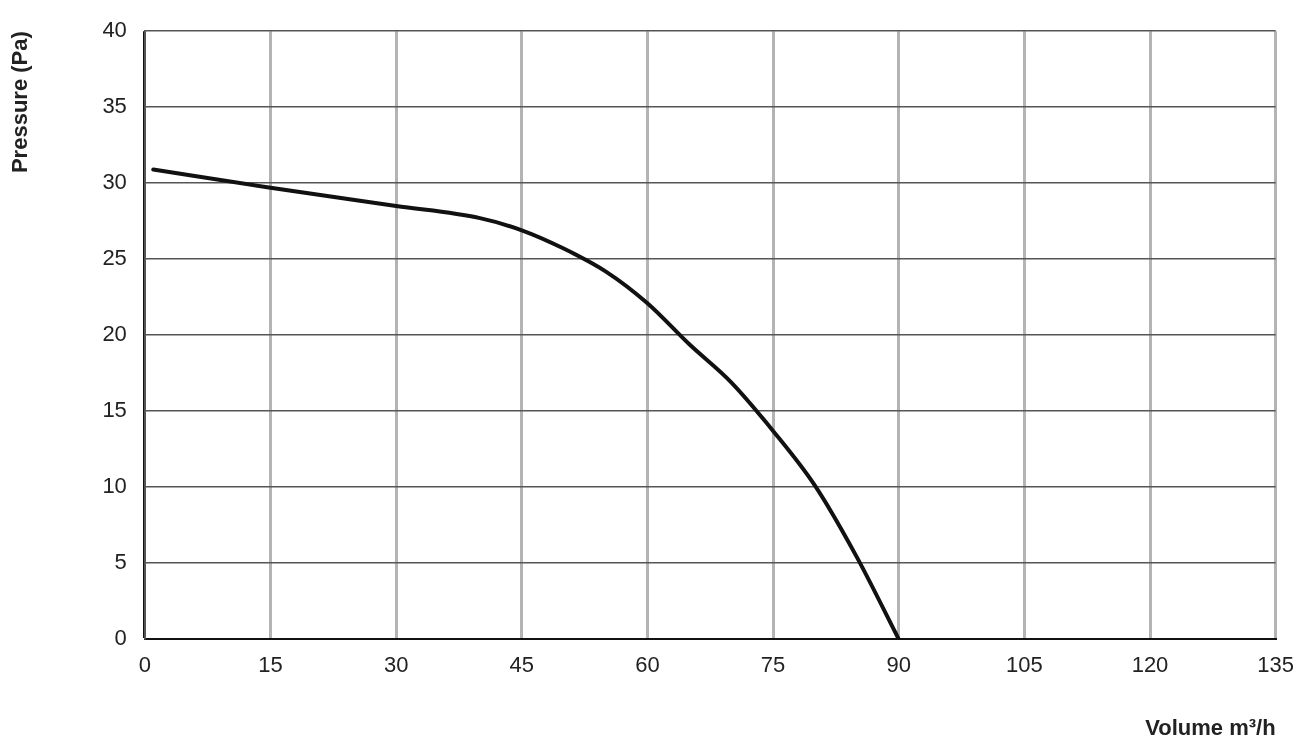  Describe the element at coordinates (898, 665) in the screenshot. I see `x-tick-label: 90` at that location.